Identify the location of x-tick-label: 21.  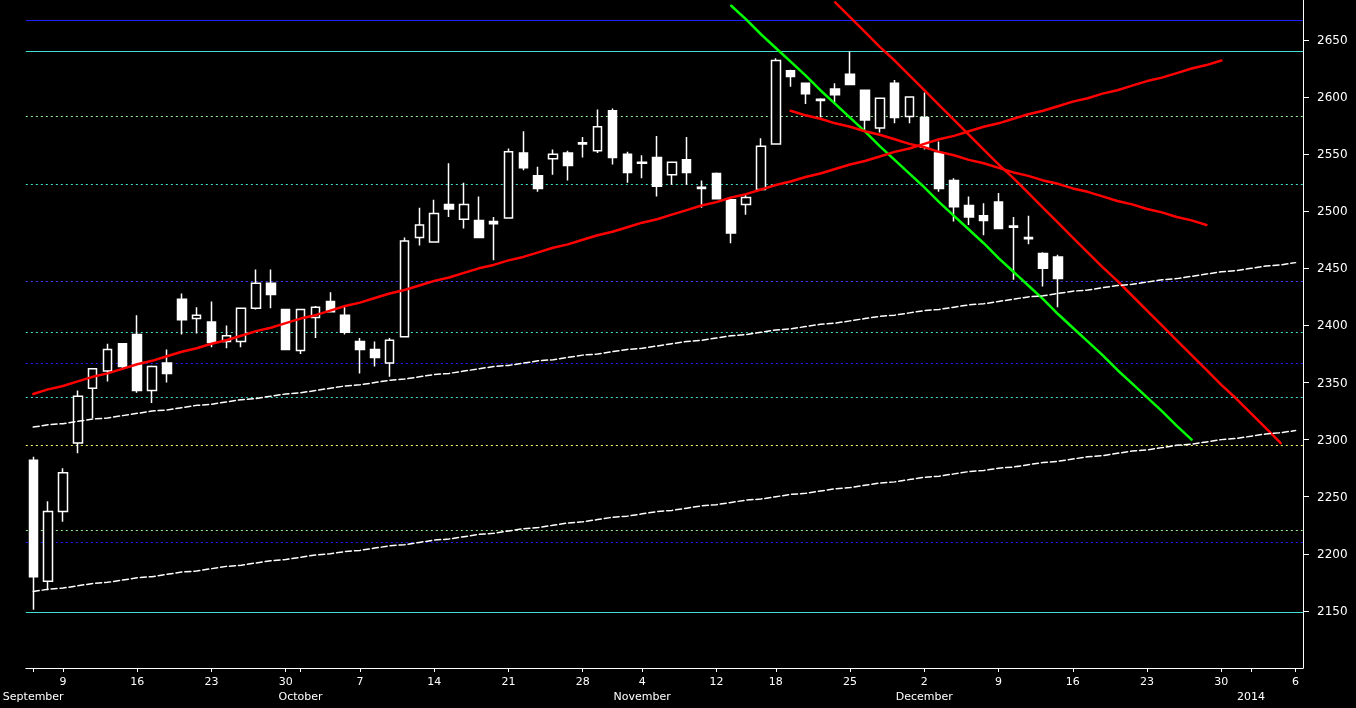
(508, 681).